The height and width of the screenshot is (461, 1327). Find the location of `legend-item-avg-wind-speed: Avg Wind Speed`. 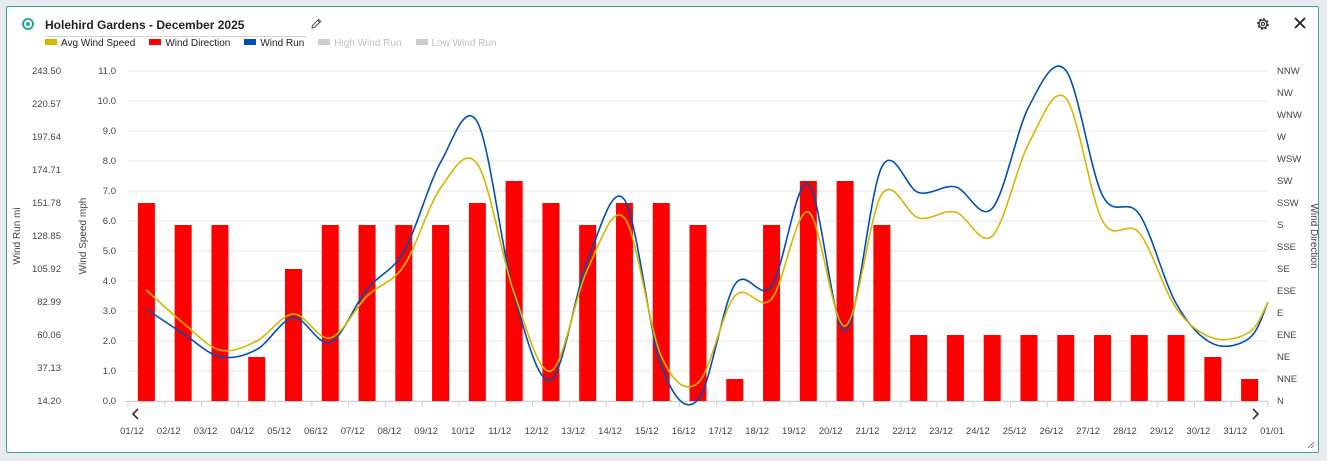

legend-item-avg-wind-speed: Avg Wind Speed is located at coordinates (90, 43).